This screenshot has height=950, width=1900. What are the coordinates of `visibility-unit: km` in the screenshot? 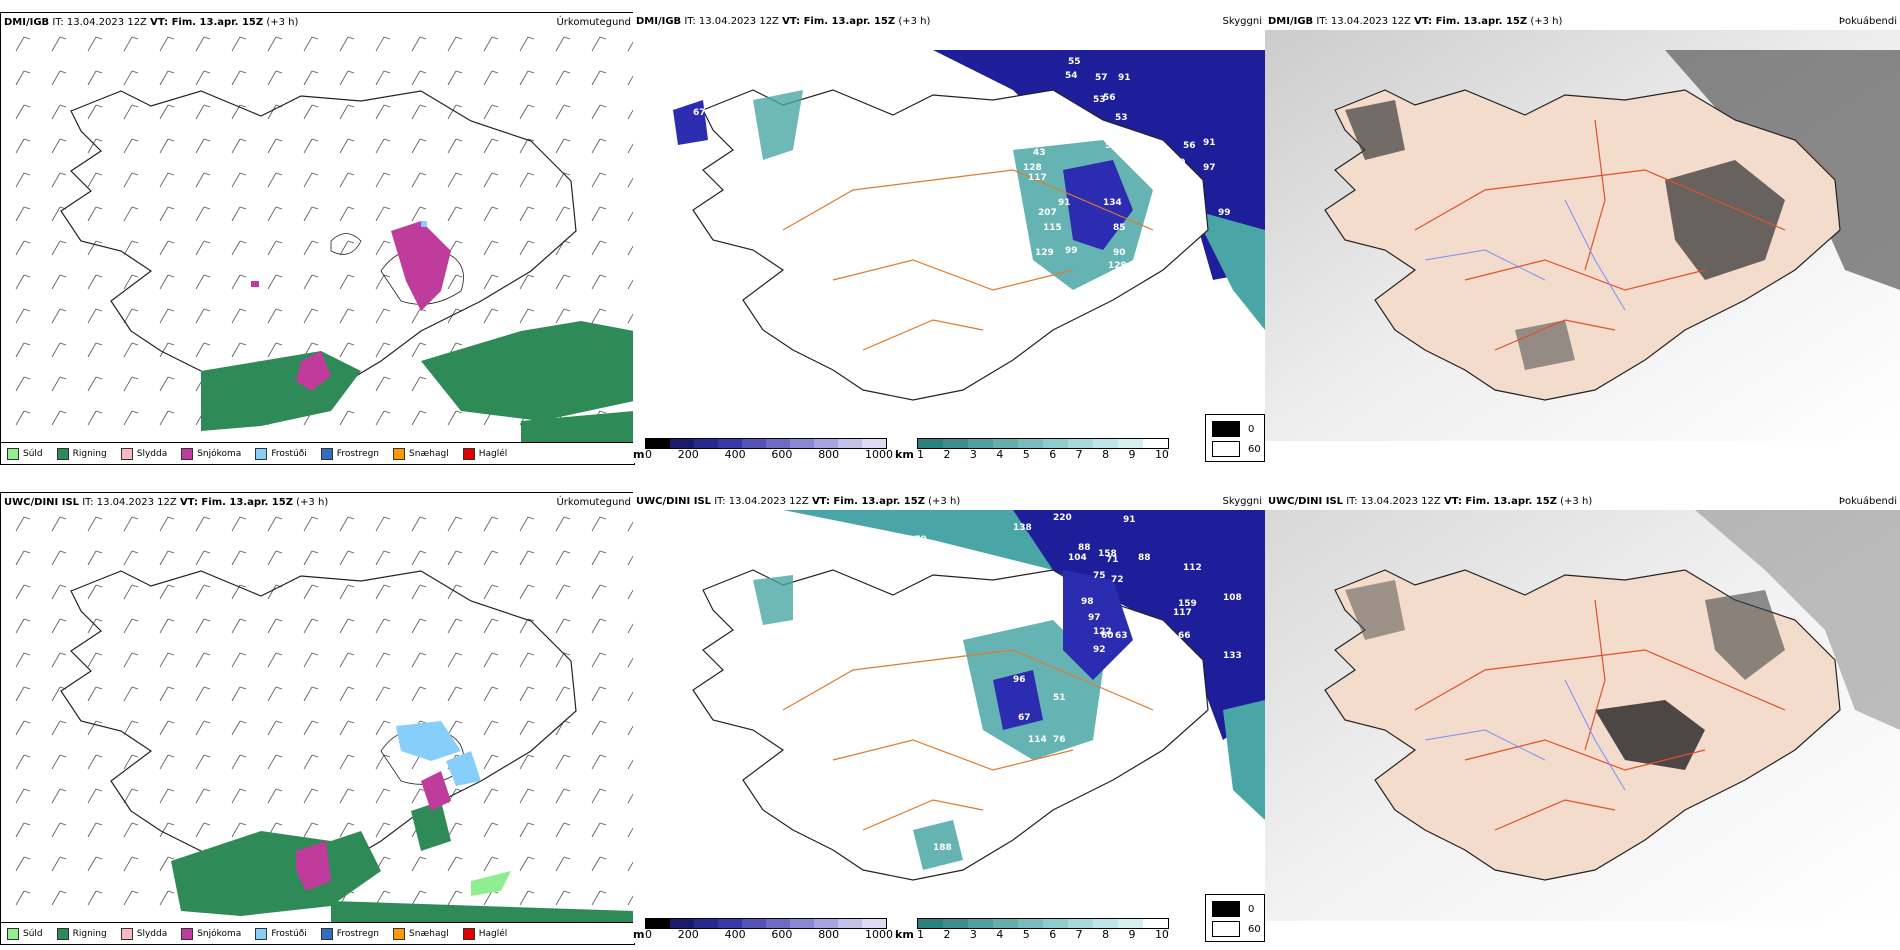 It's located at (904, 454).